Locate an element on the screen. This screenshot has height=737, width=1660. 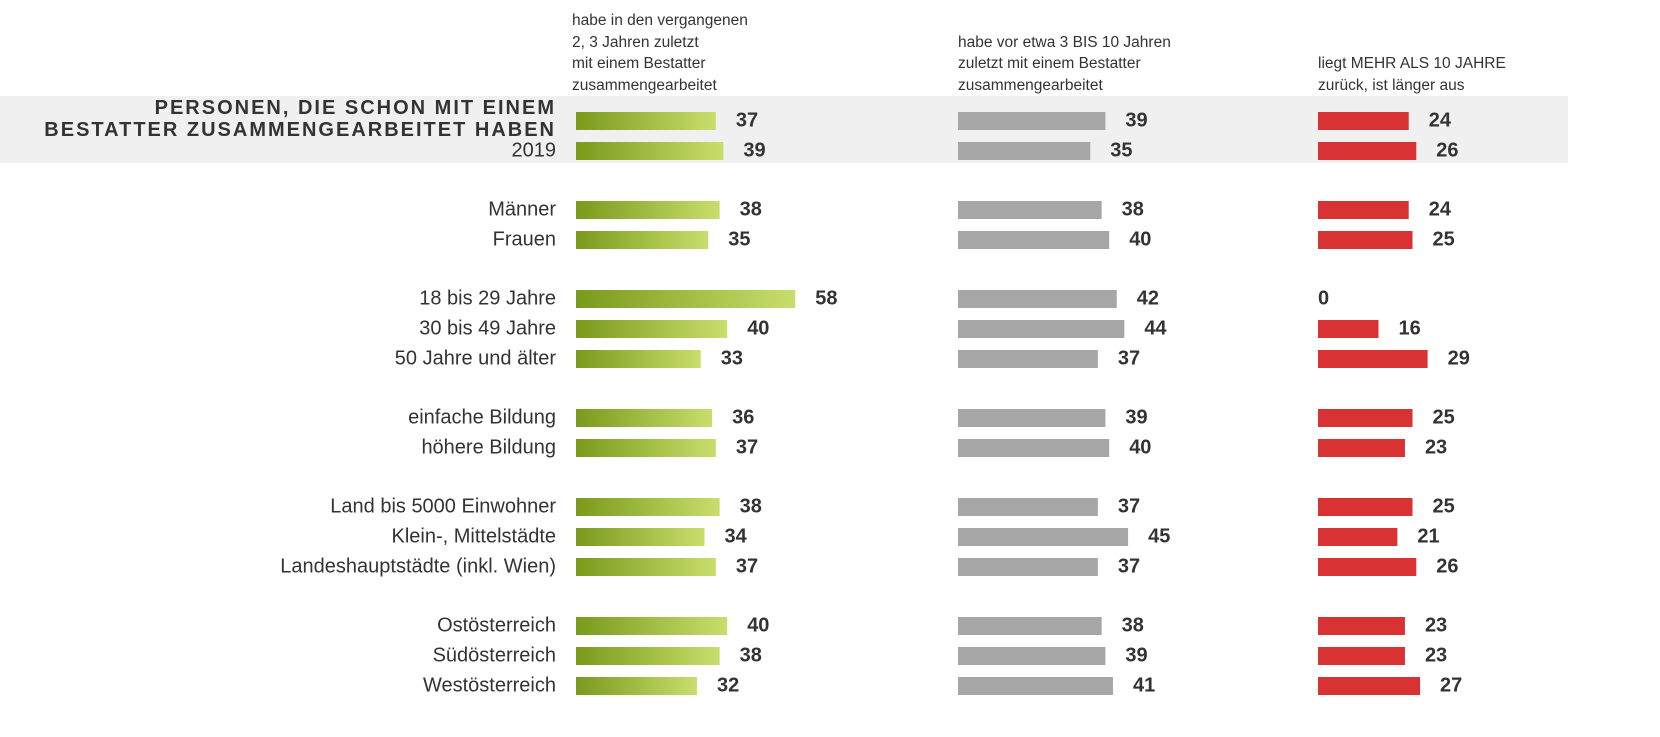
value-label: 29 is located at coordinates (1459, 358).